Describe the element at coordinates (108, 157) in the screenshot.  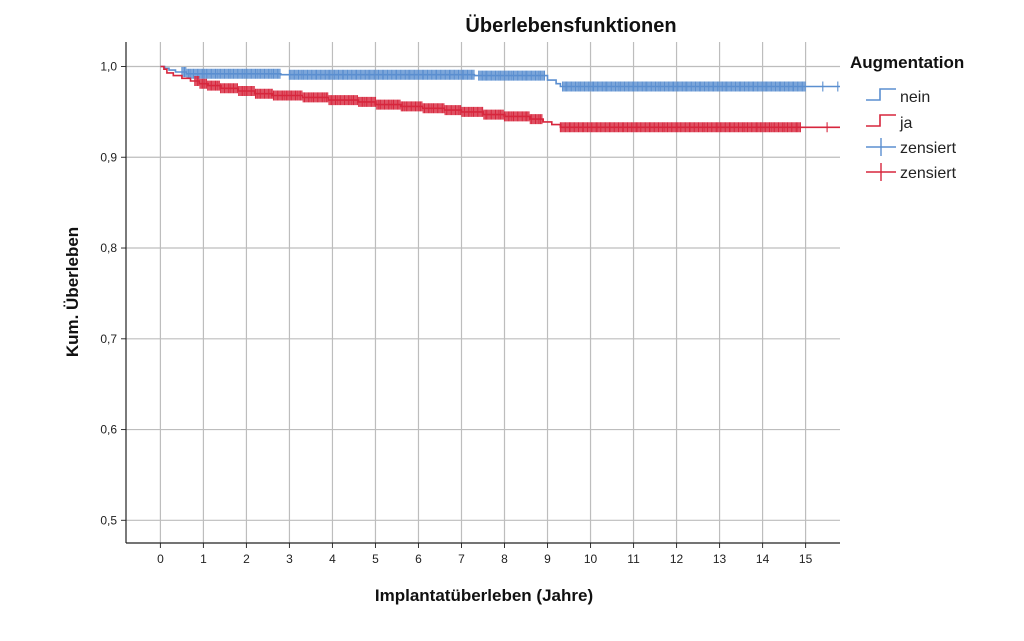
I see `y-tick-label: 0,9` at that location.